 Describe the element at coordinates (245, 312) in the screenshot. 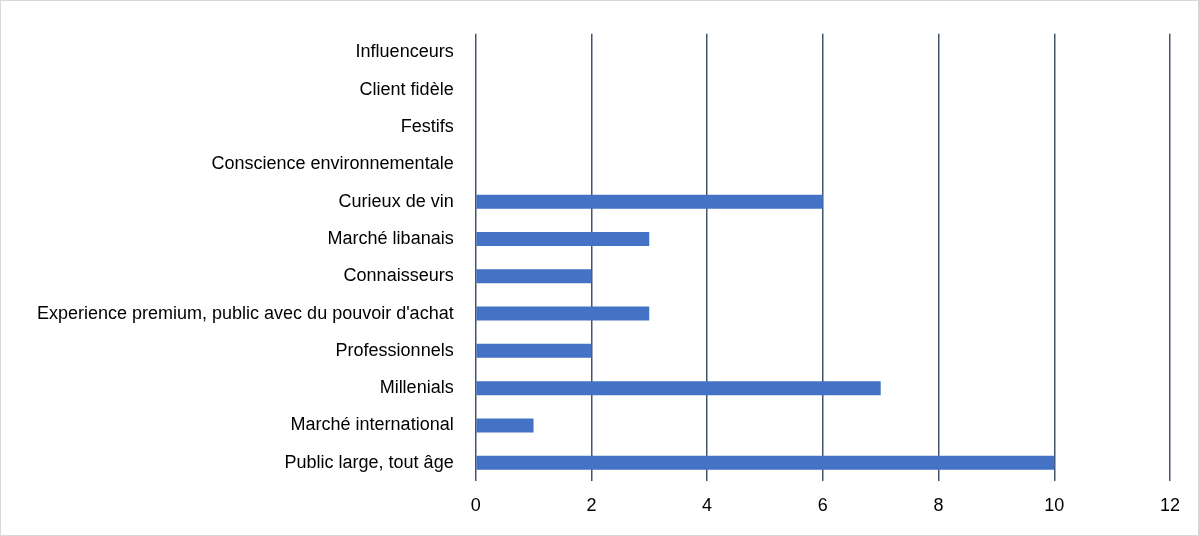

I see `y-tick-label: Experience premium, public avec du pouvoir d'achat` at that location.